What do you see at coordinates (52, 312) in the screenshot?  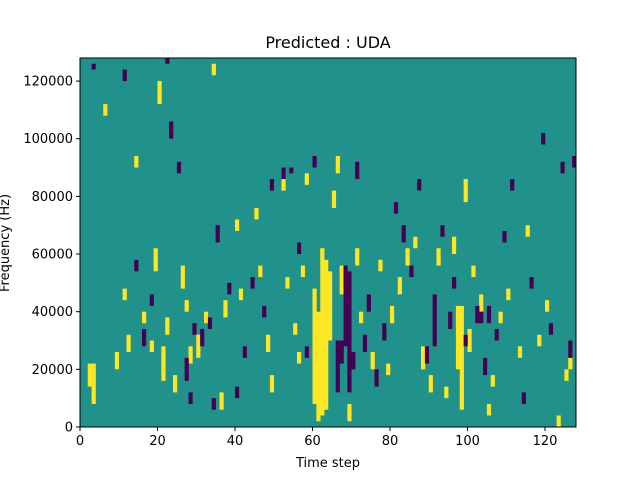 I see `y-tick-label: 40000` at bounding box center [52, 312].